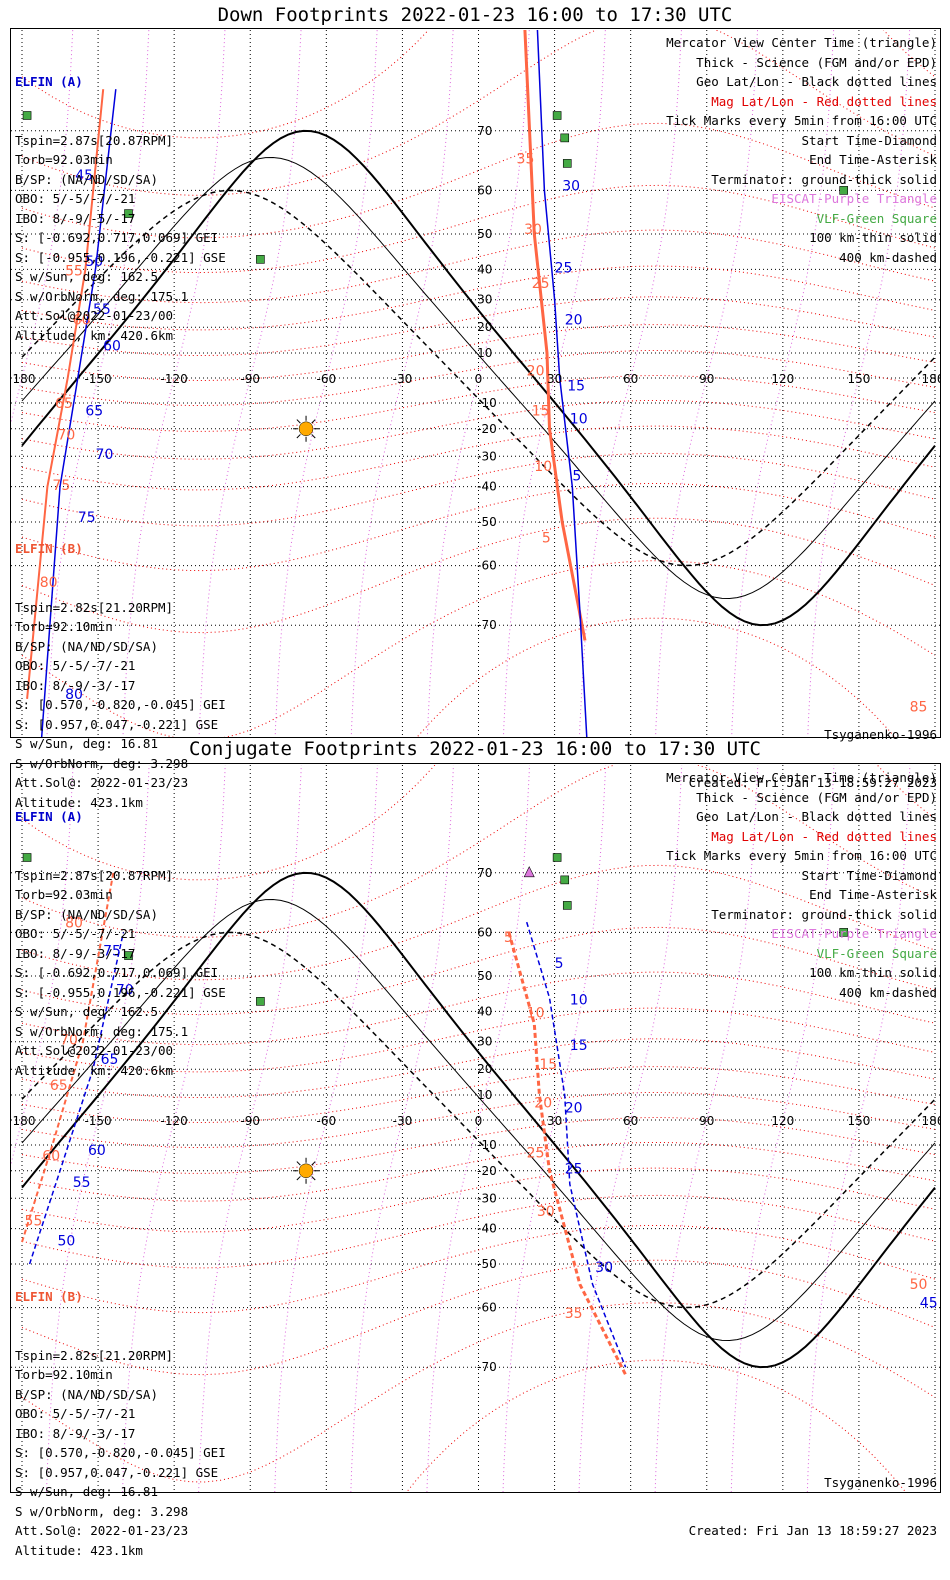 This screenshot has height=1580, width=950. What do you see at coordinates (97, 1121) in the screenshot?
I see `lon-tick-label: -150` at bounding box center [97, 1121].